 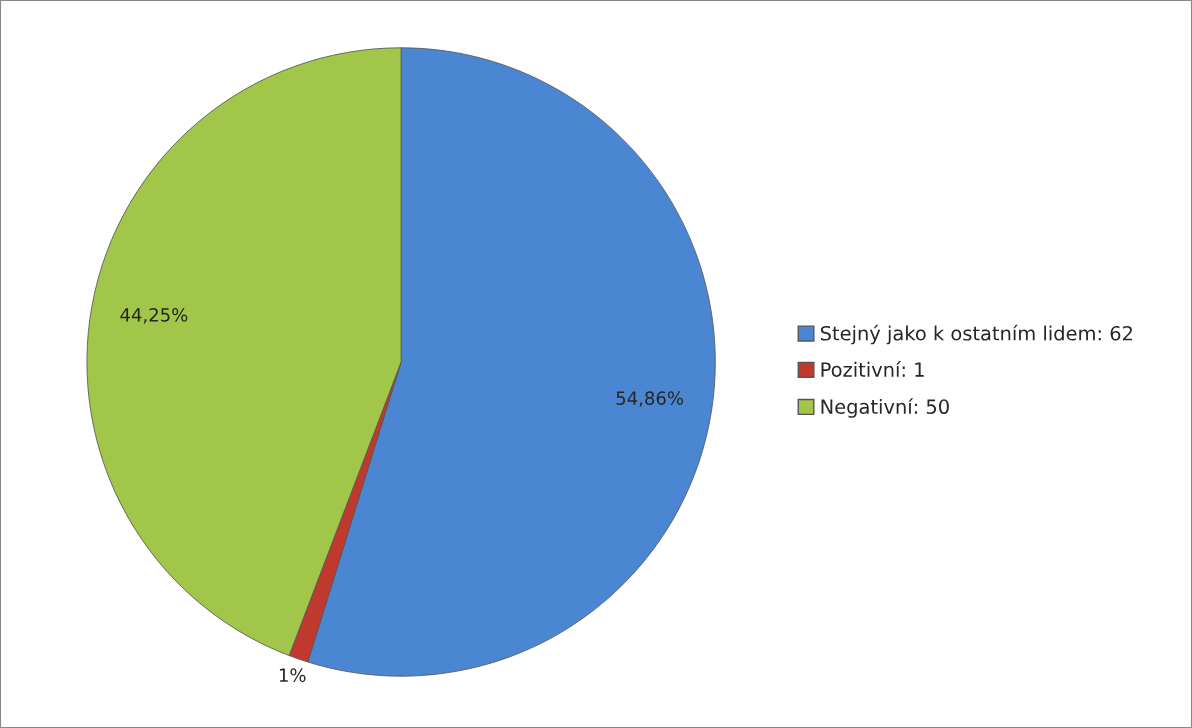 I want to click on data-label: 44,25%, so click(x=154, y=316).